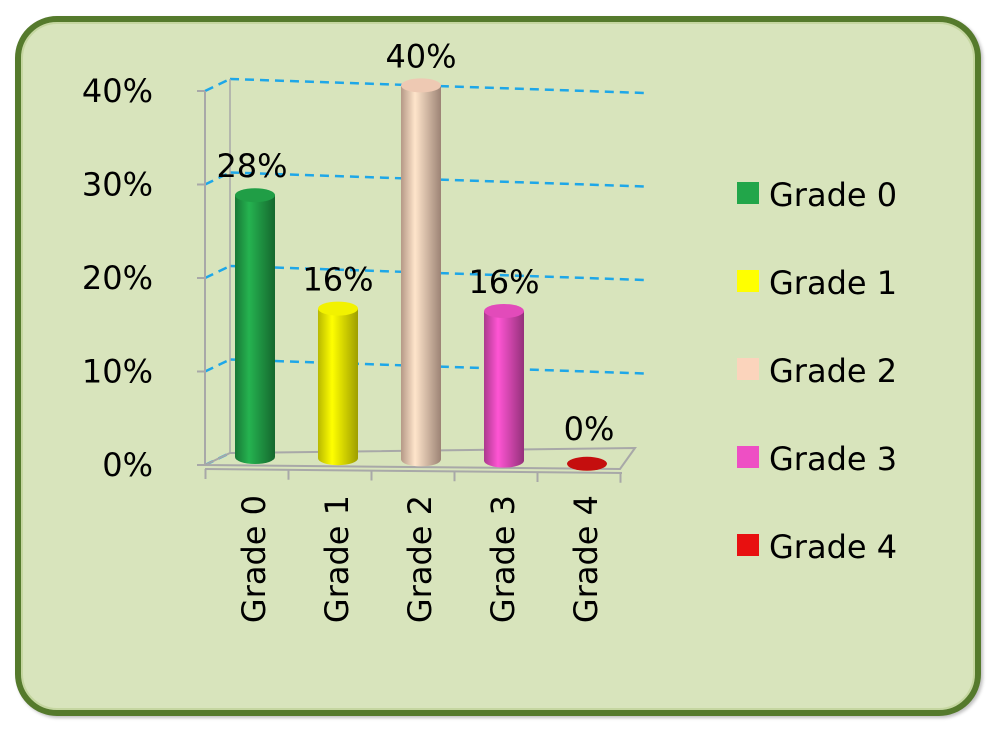 This screenshot has width=1000, height=738. What do you see at coordinates (833, 459) in the screenshot?
I see `legend-label: Grade 3` at bounding box center [833, 459].